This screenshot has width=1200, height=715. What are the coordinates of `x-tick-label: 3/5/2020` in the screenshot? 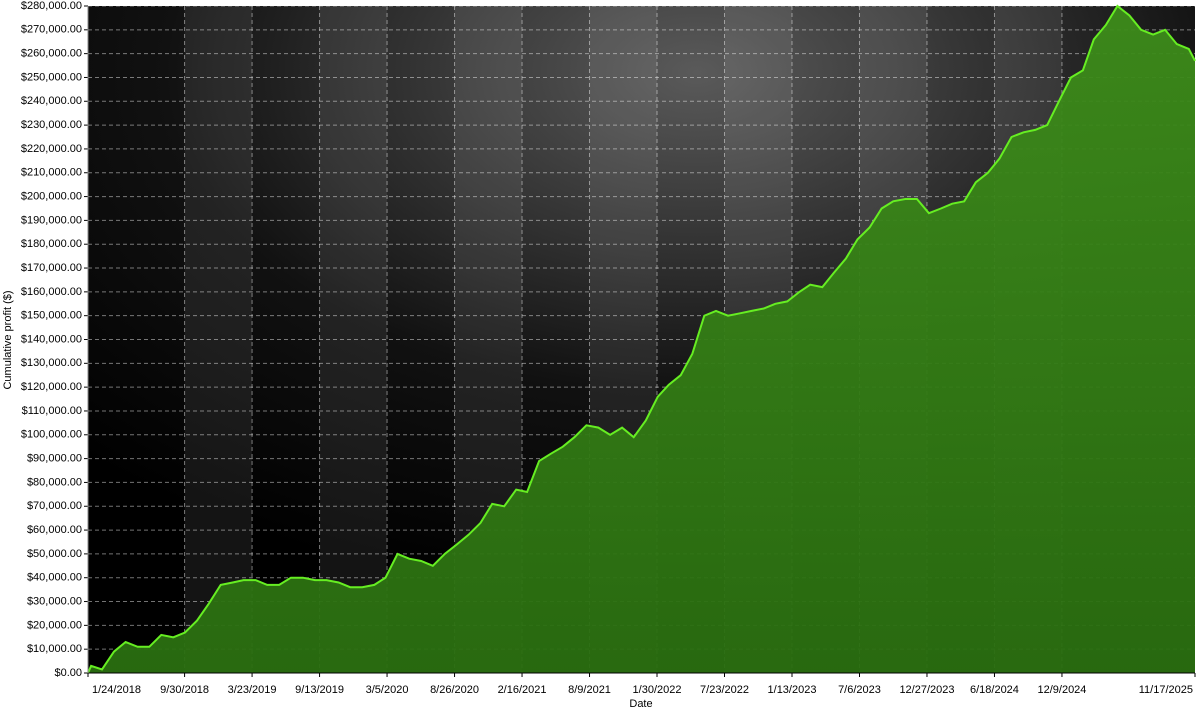 It's located at (387, 690).